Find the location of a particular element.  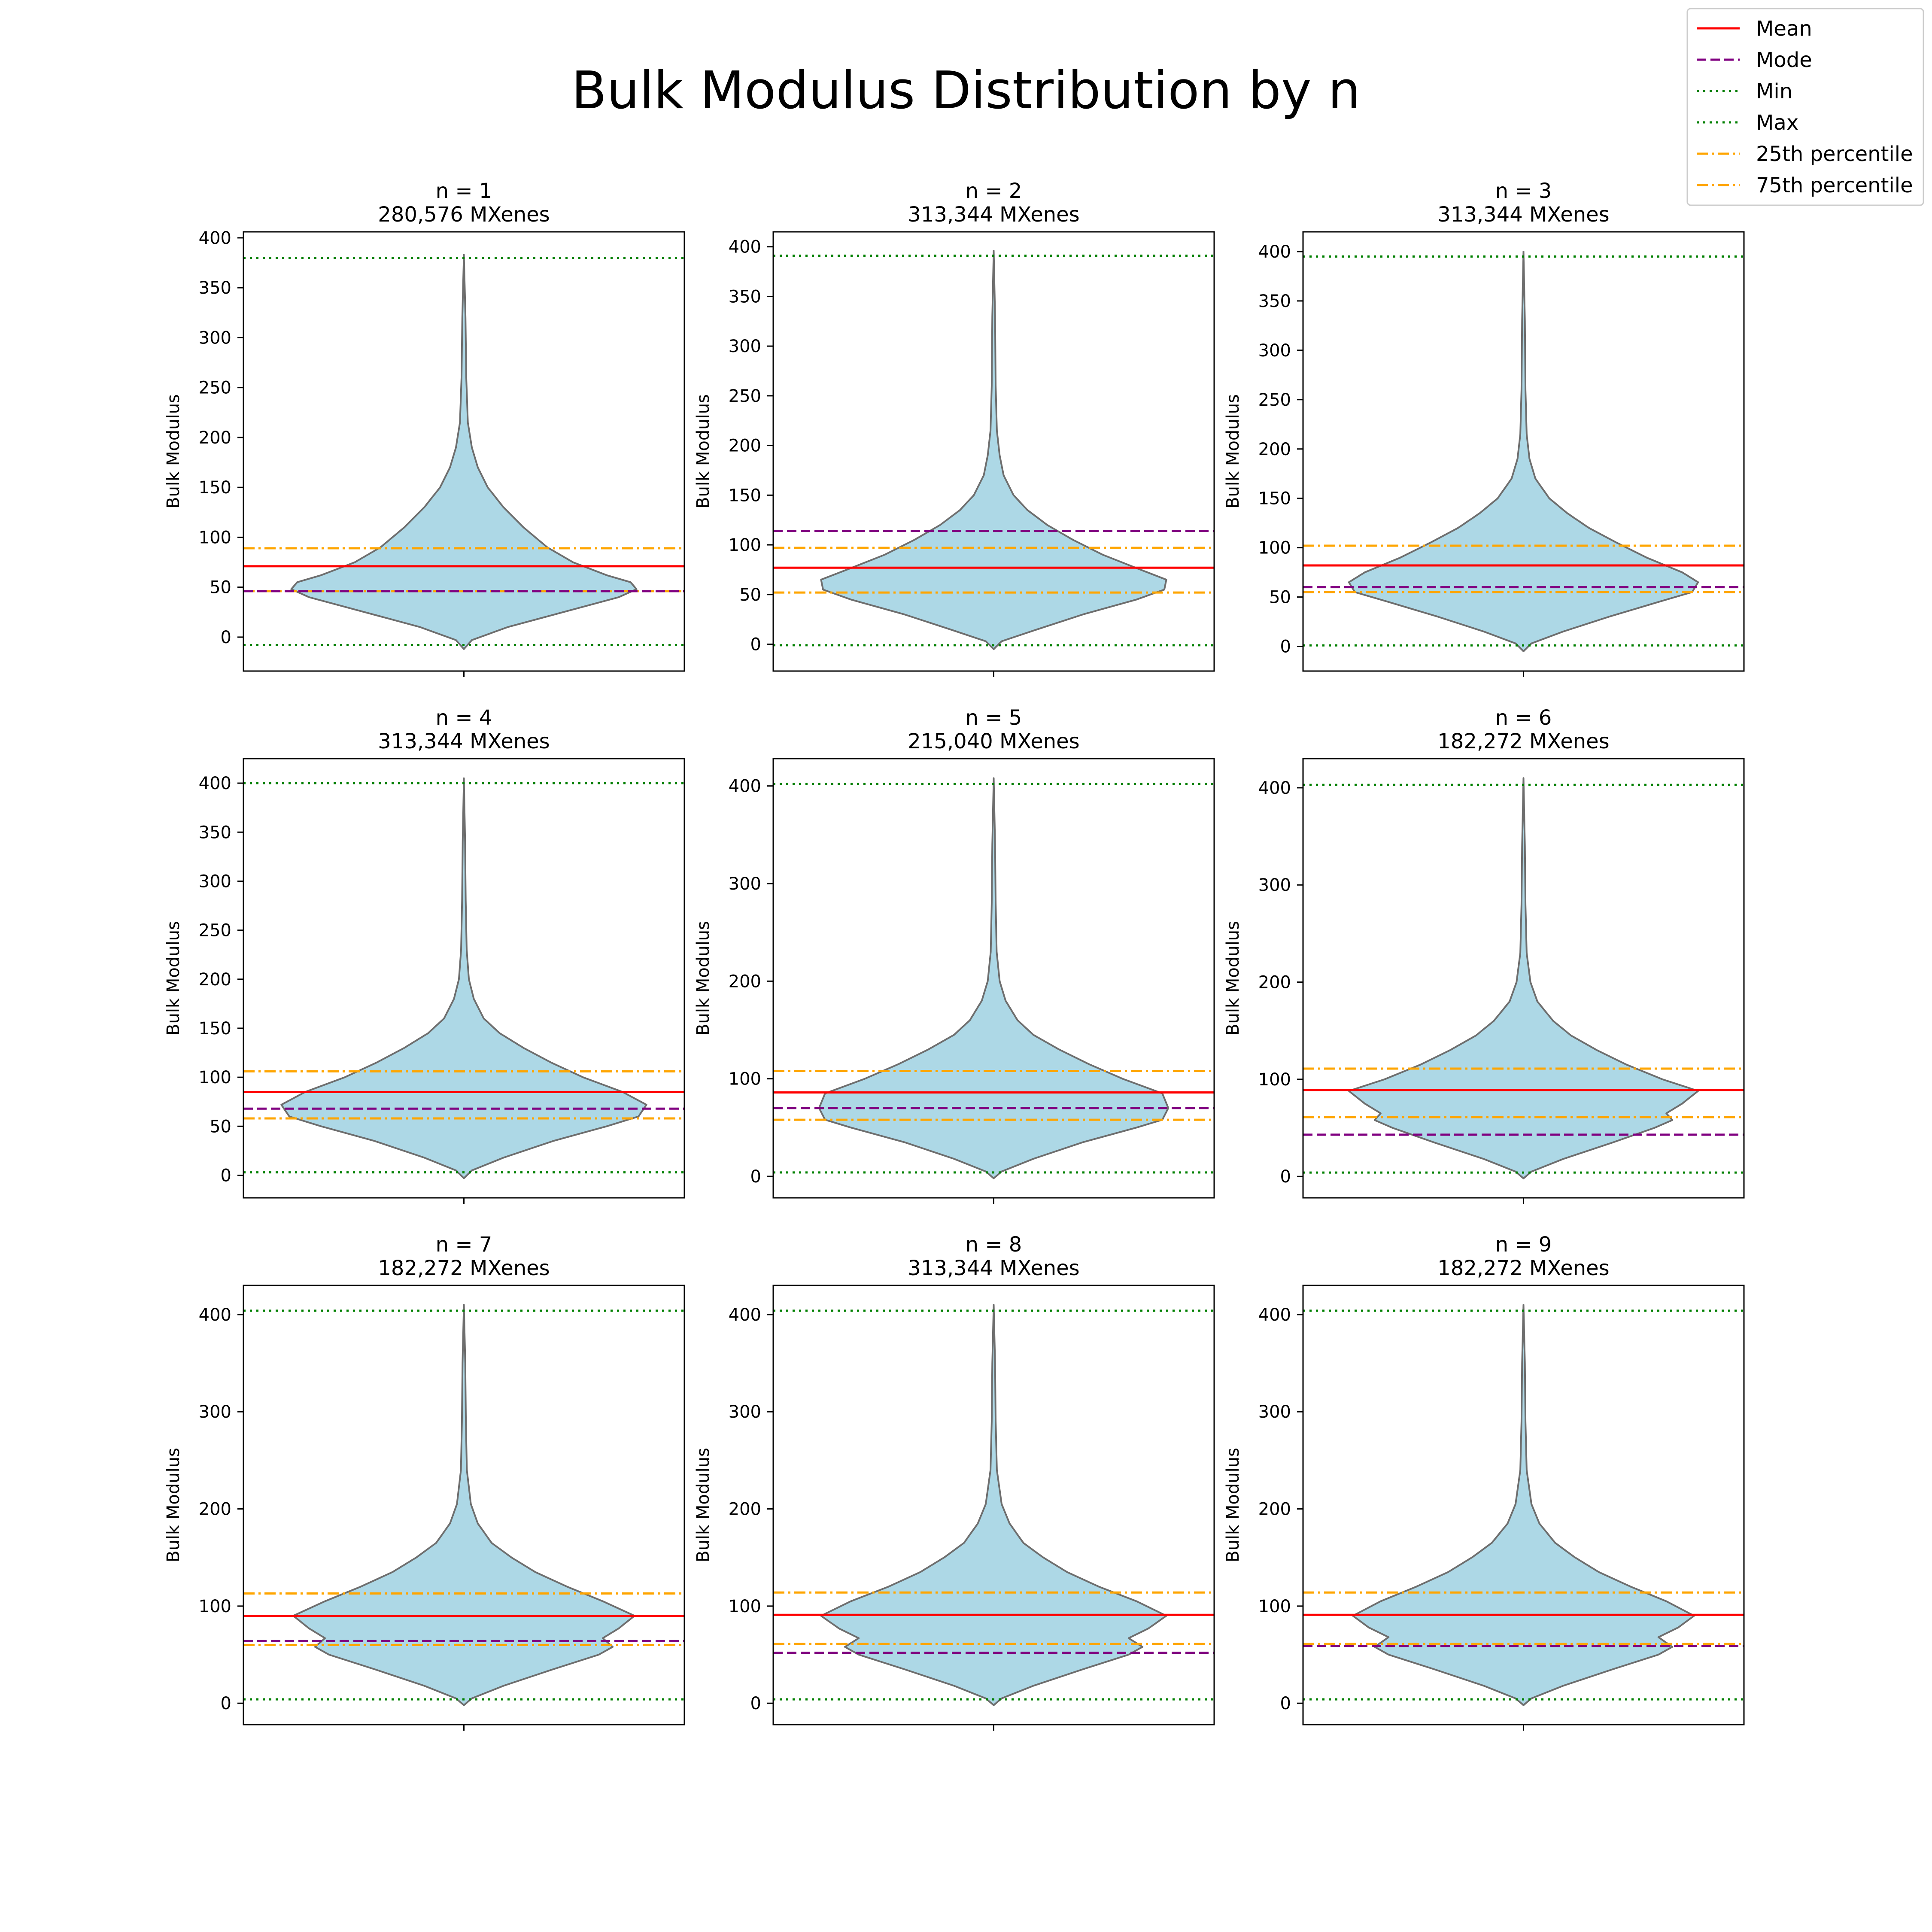

subplot-title: n = 9 is located at coordinates (1524, 1245).